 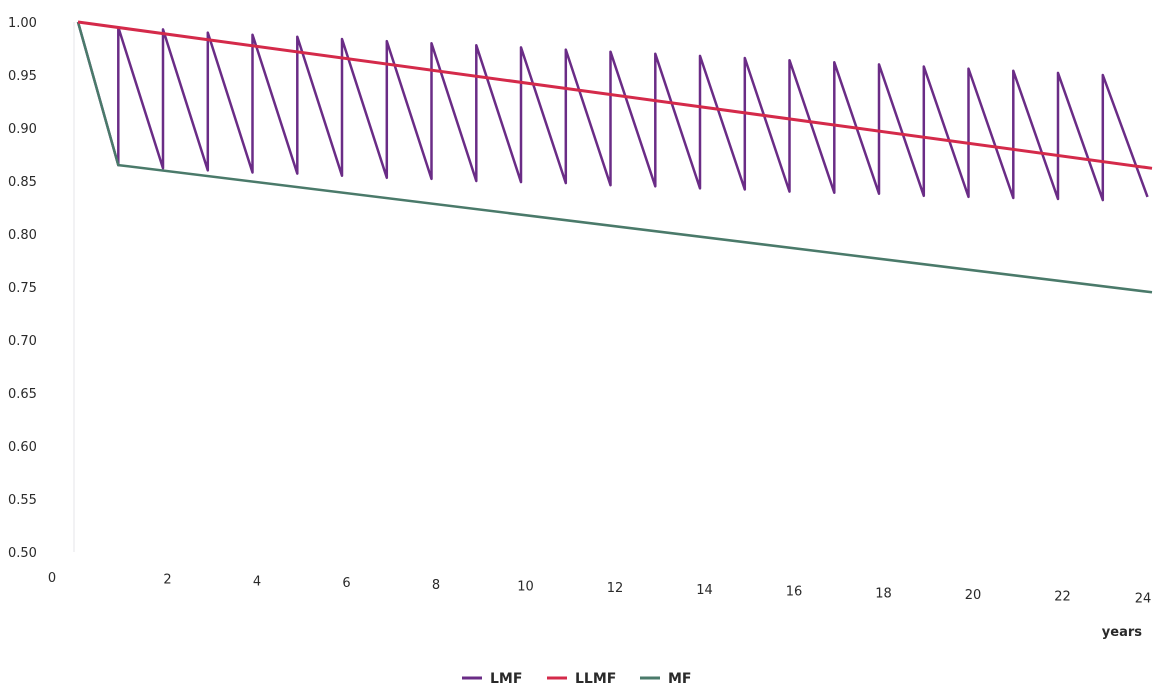 I want to click on y-tick-label: 0.50, so click(x=22, y=553).